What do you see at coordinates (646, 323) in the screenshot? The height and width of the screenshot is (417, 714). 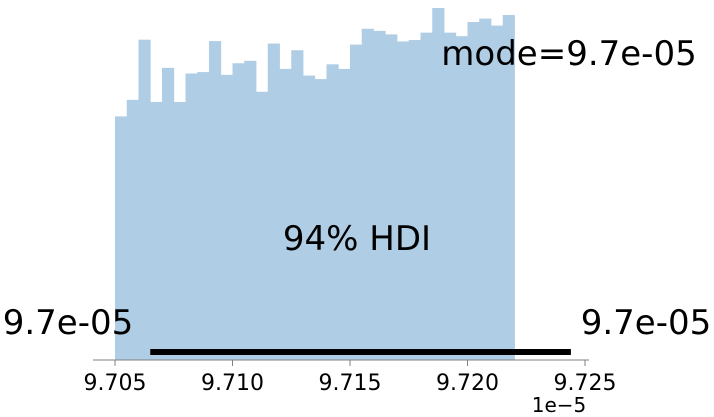 I see `hdi-upper-label: 9.7e-05` at bounding box center [646, 323].